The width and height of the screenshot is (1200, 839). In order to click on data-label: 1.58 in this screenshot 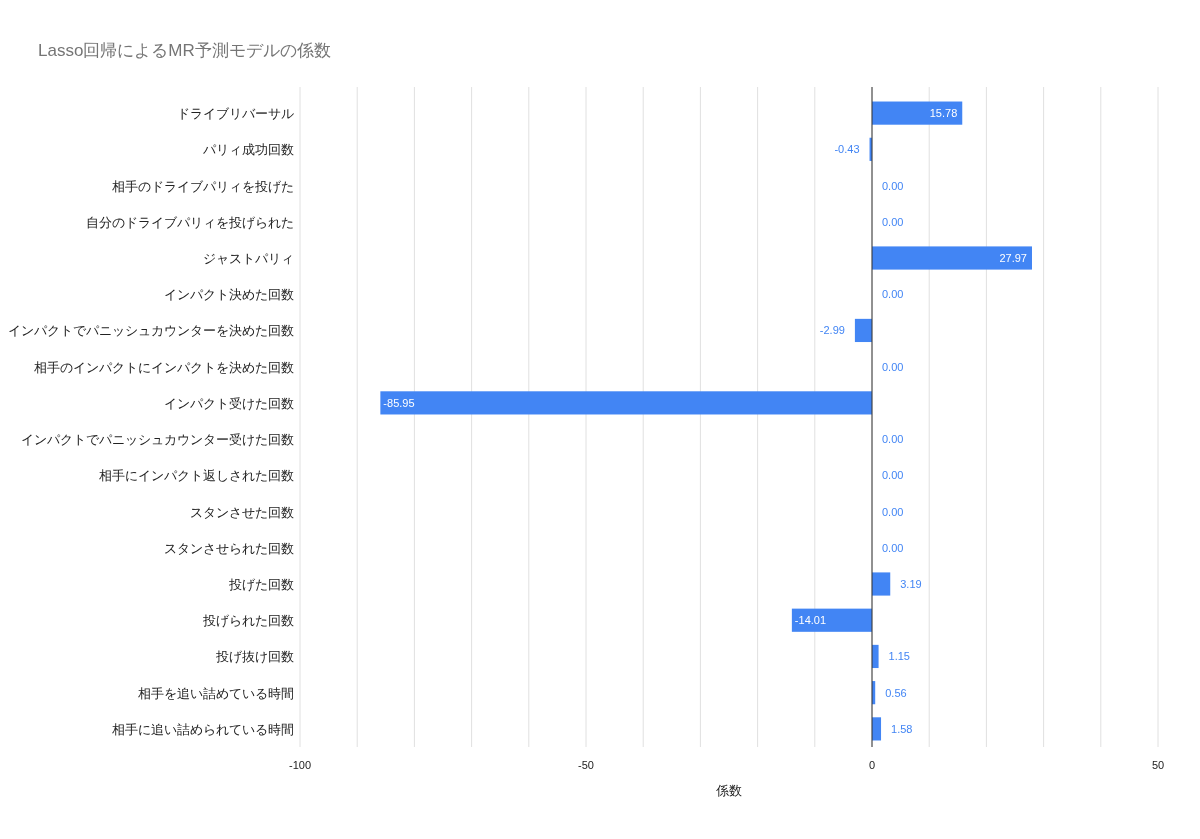, I will do `click(902, 728)`.